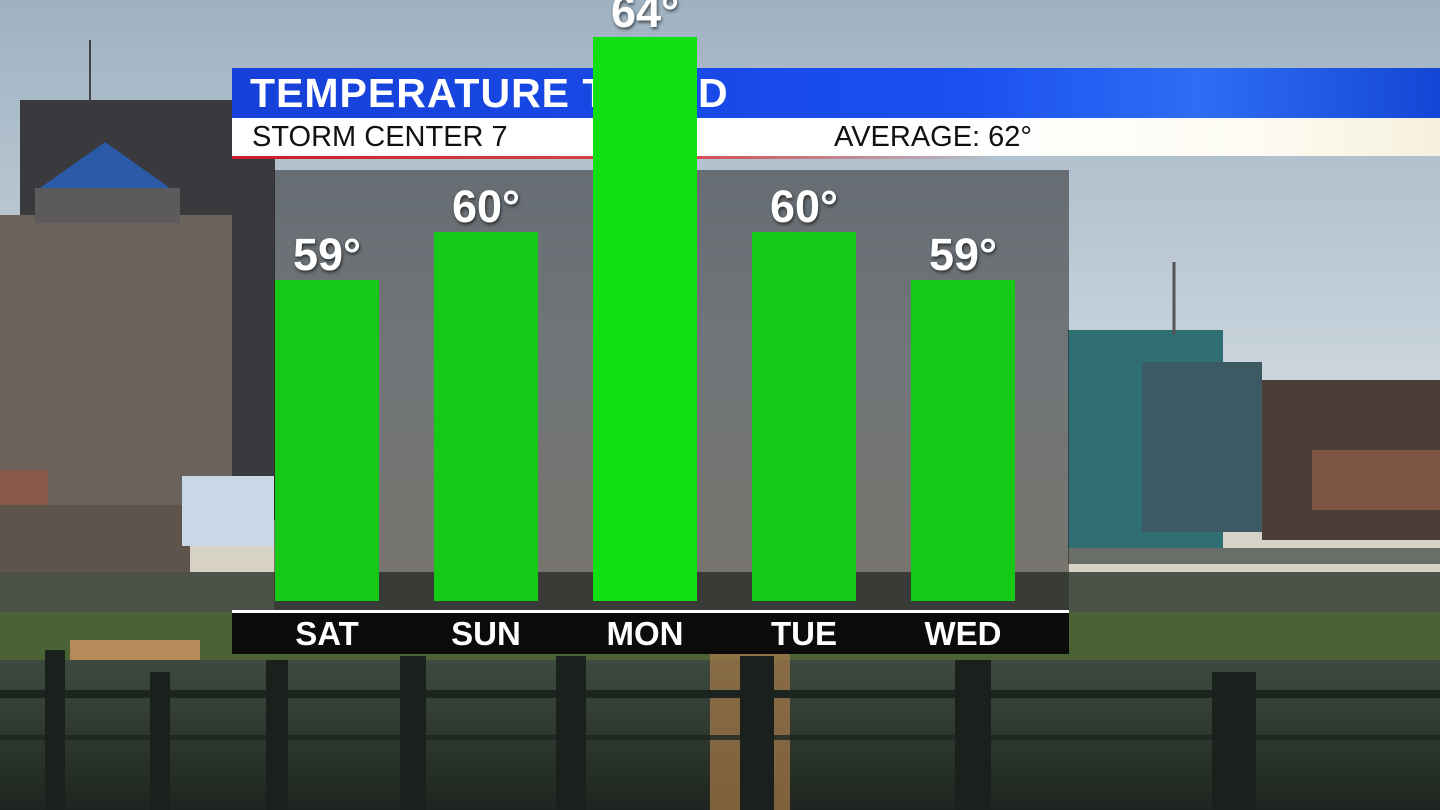 The height and width of the screenshot is (810, 1440). Describe the element at coordinates (963, 255) in the screenshot. I see `data-label-wed: 59°` at that location.